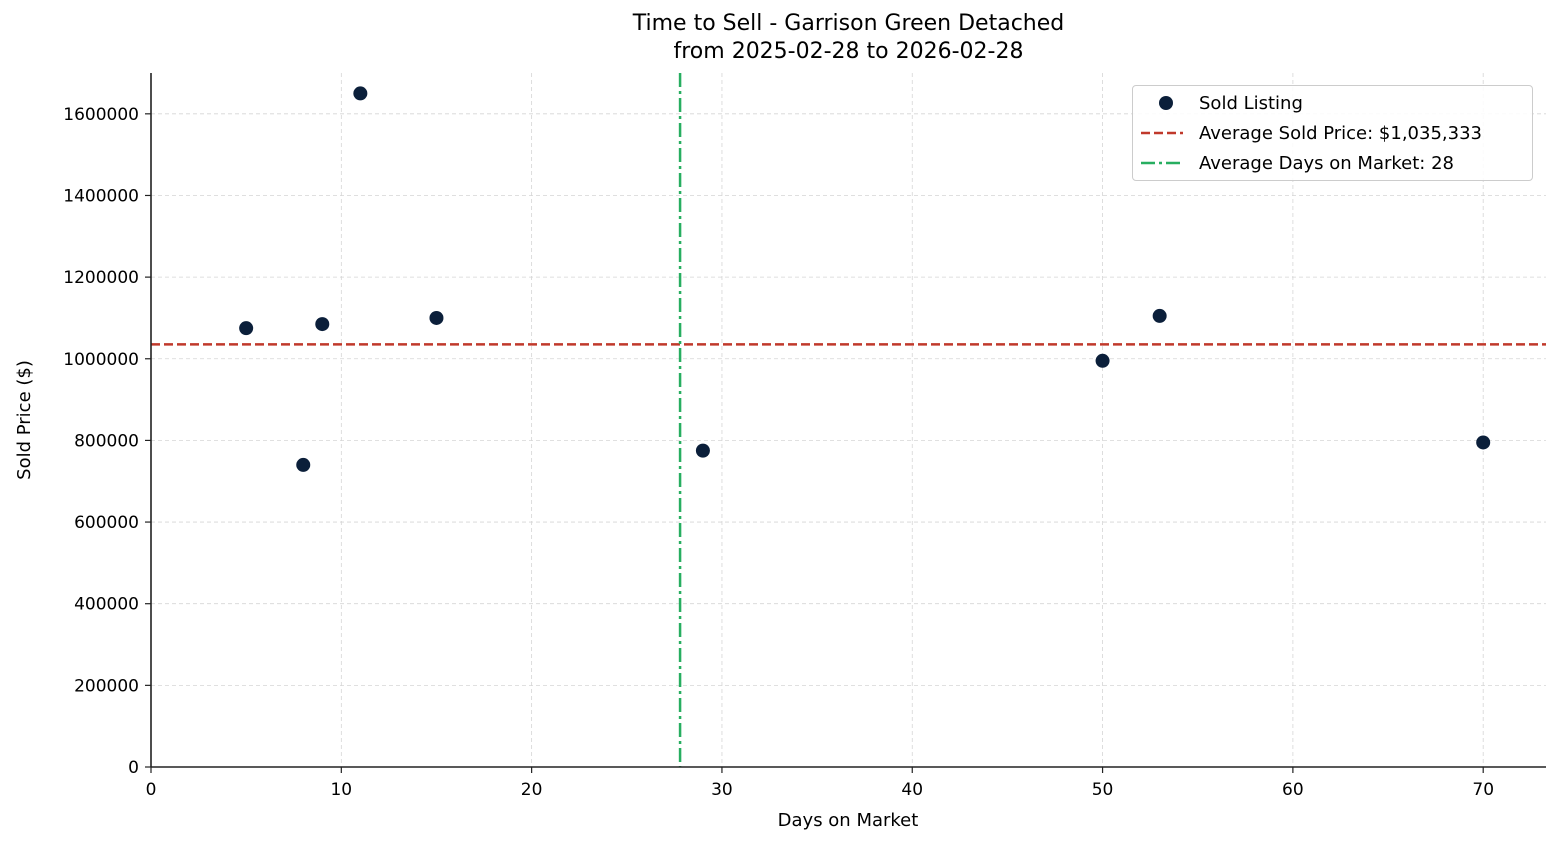  Describe the element at coordinates (101, 360) in the screenshot. I see `y-tick-label: 1000000` at that location.